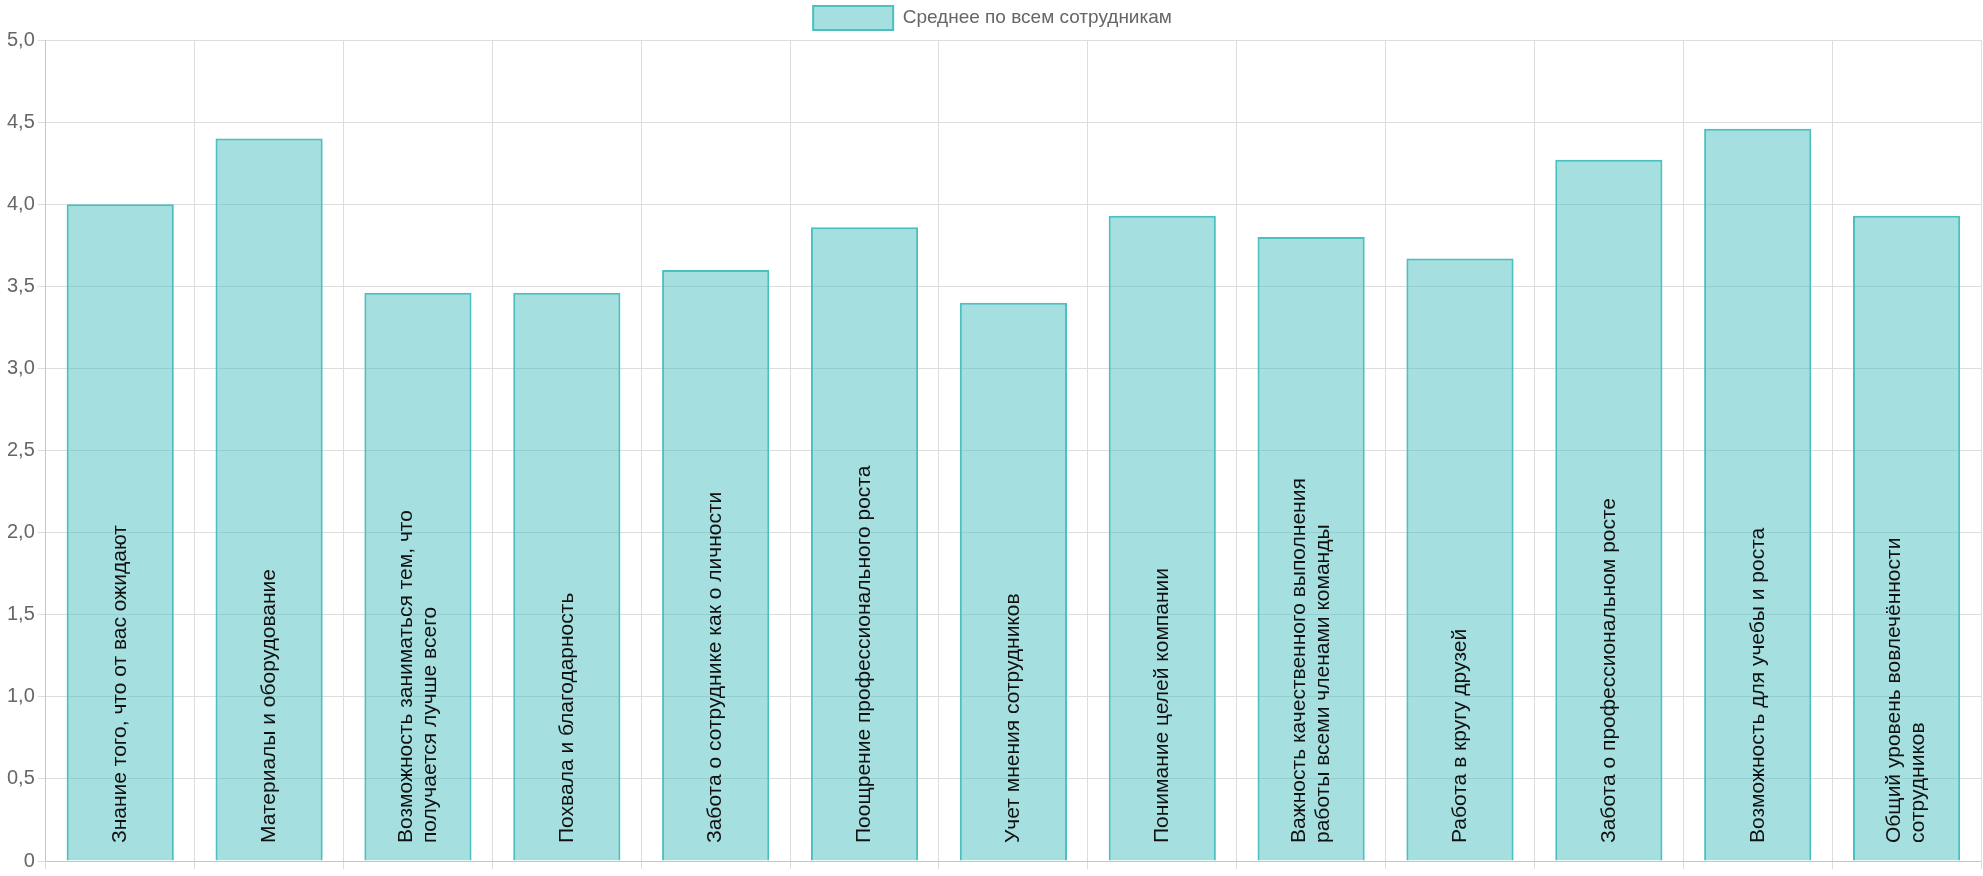  Describe the element at coordinates (20, 38) in the screenshot. I see `y-tick-label: 5,0` at that location.